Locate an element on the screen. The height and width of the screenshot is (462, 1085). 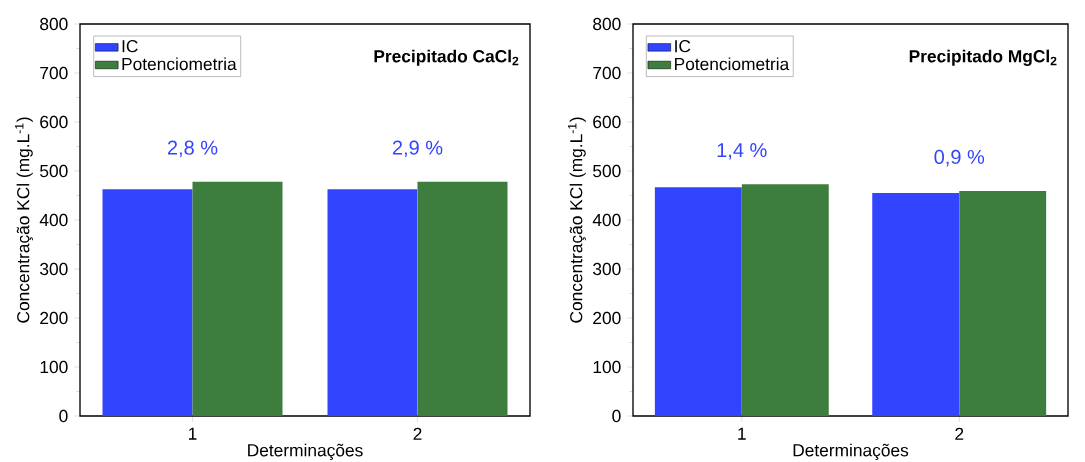
text: Precipitado CaCl$_{2}$ is located at coordinates (446, 57).